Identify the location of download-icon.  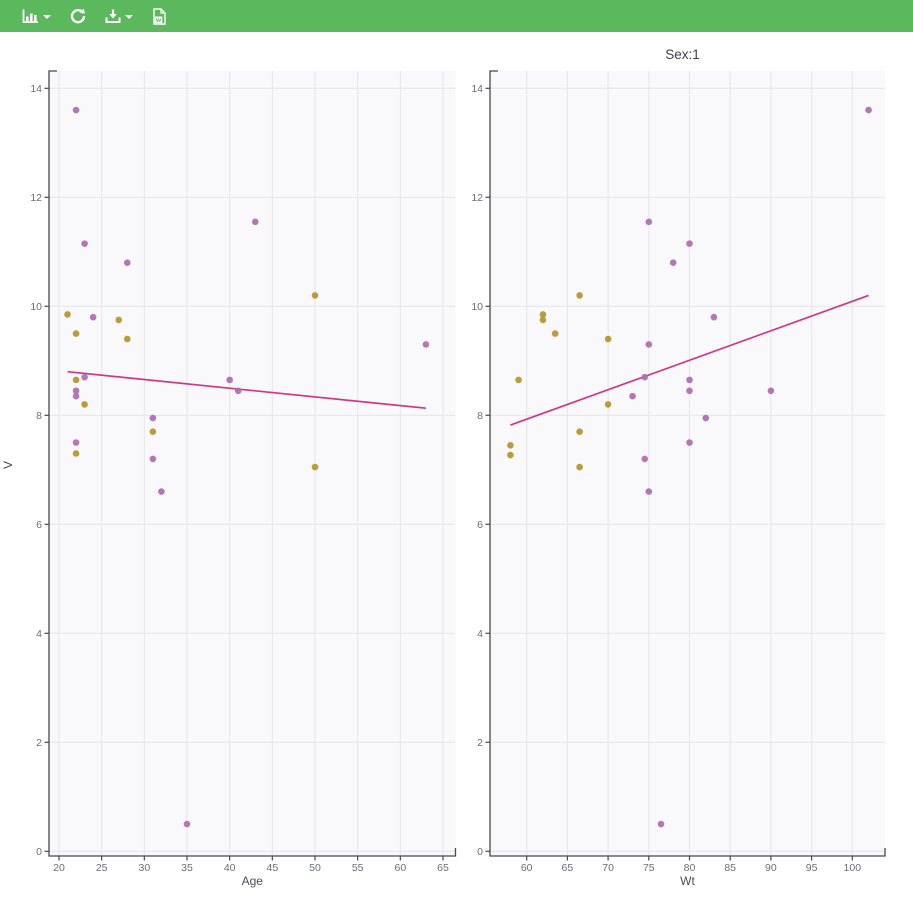
(113, 16).